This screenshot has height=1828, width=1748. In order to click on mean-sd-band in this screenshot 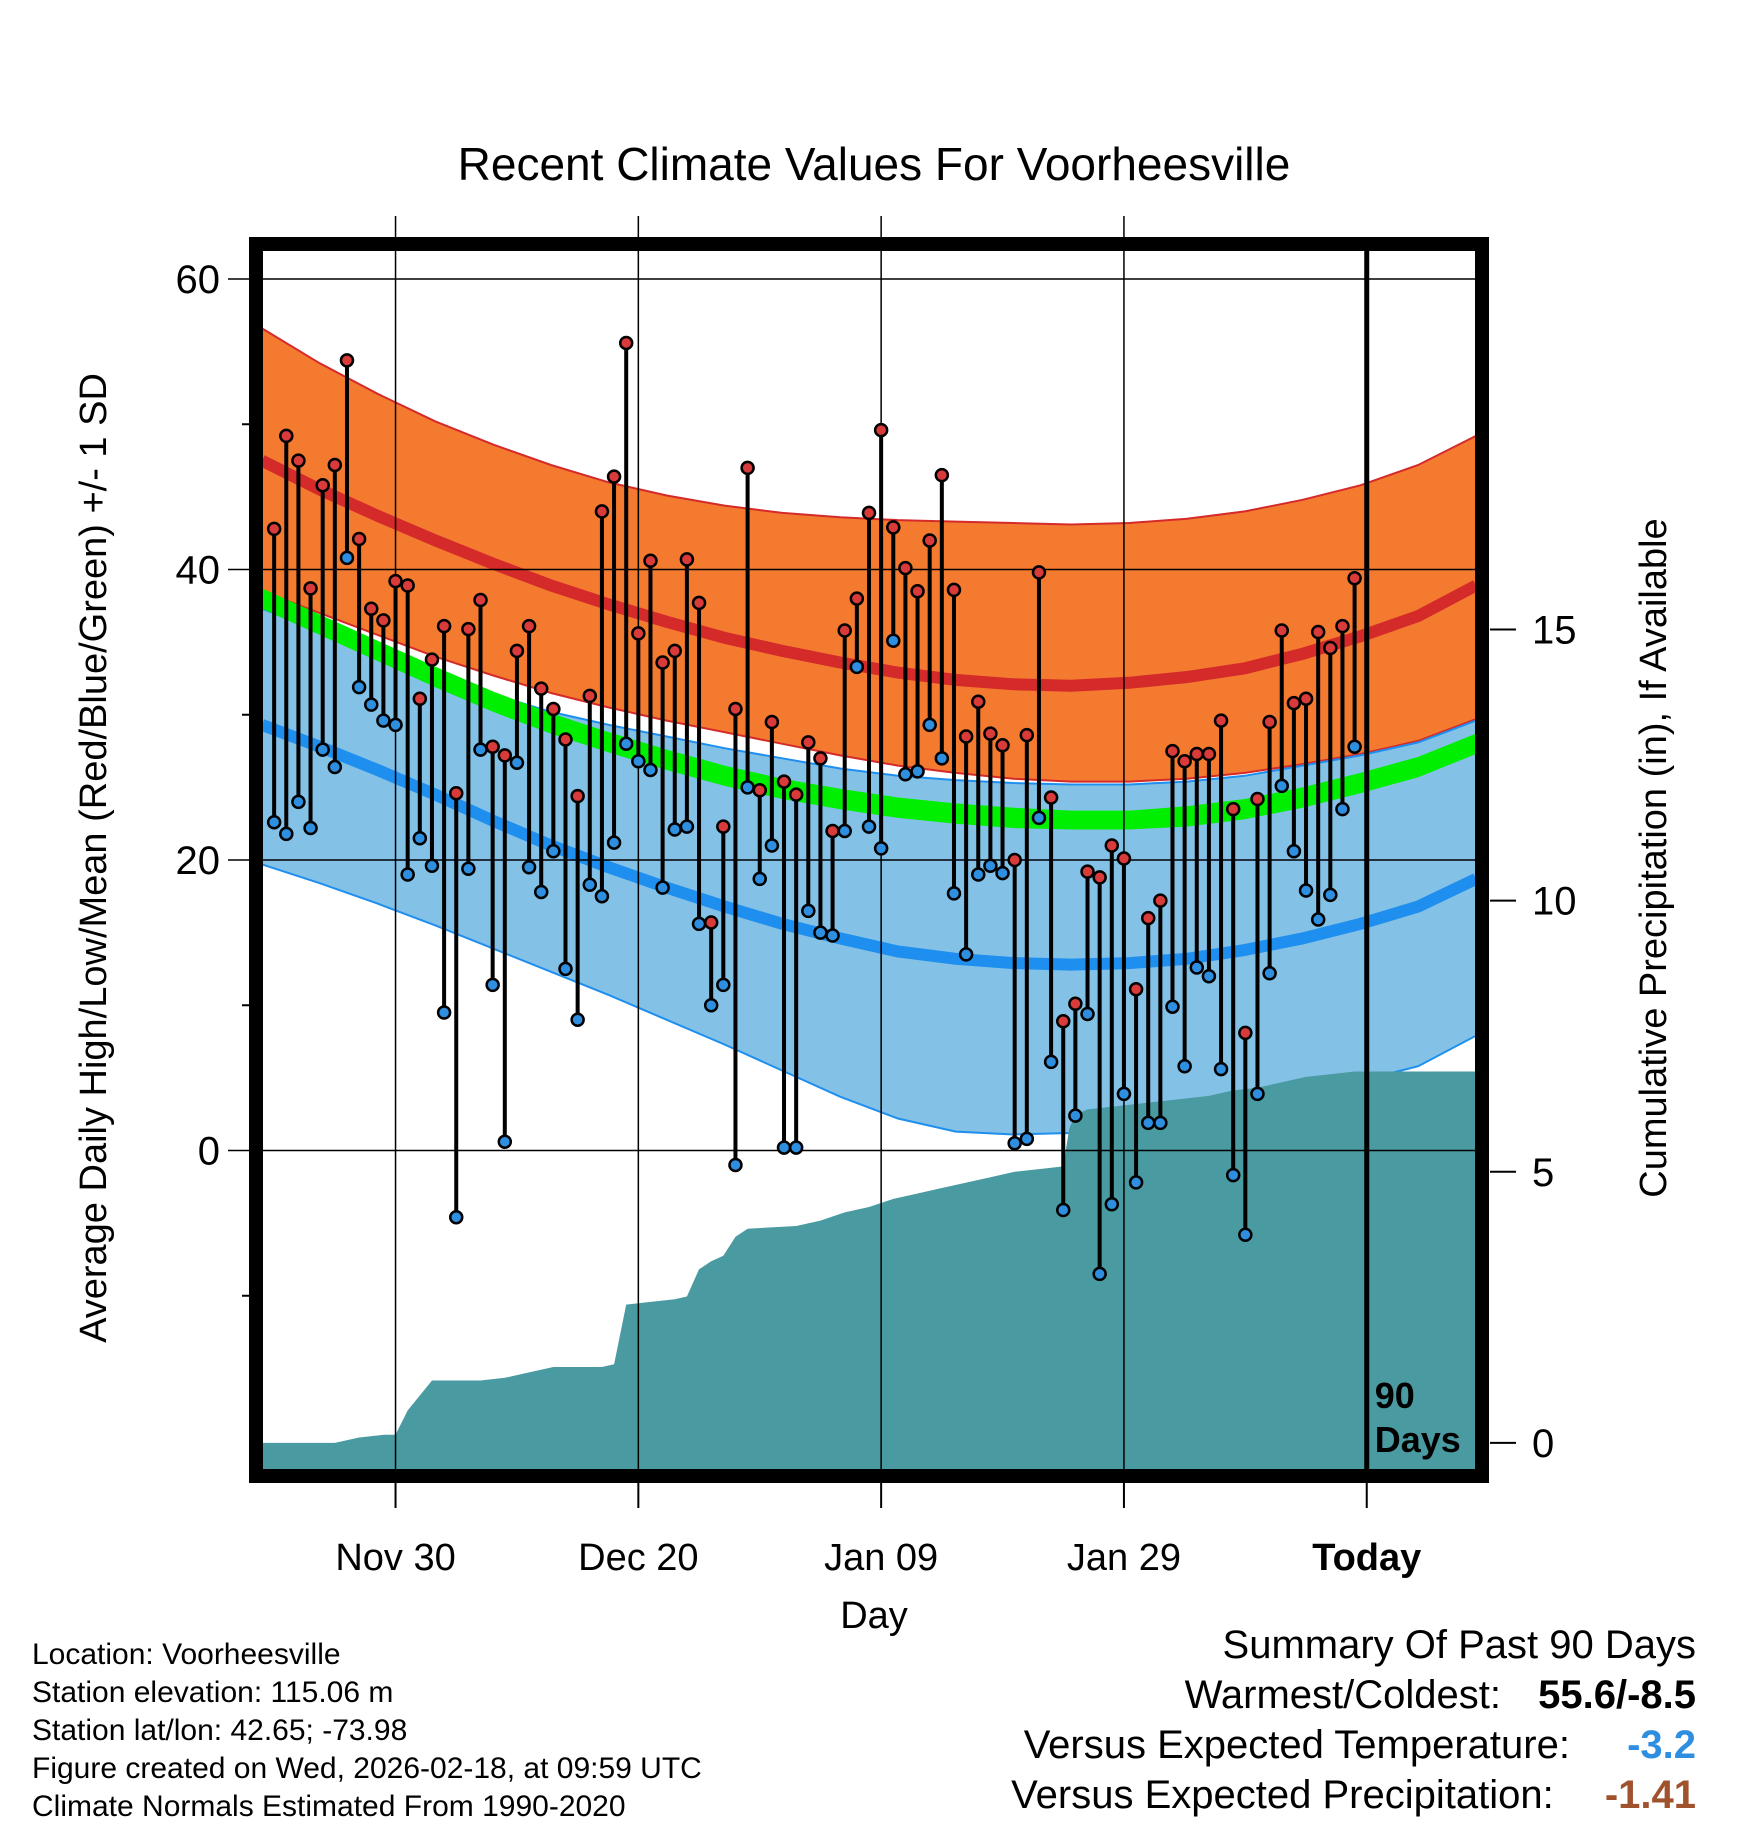, I will do `click(869, 709)`.